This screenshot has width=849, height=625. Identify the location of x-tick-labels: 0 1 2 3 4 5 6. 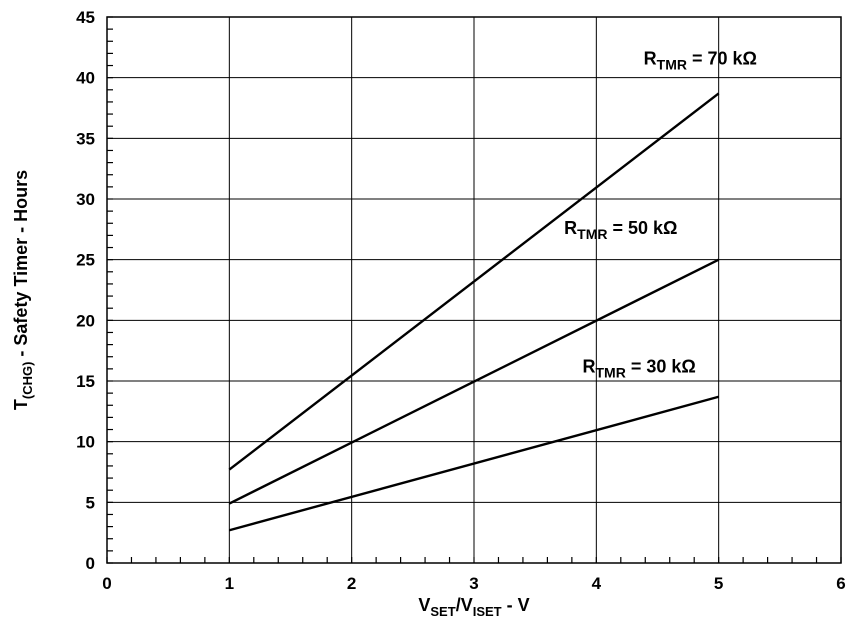
(473, 583).